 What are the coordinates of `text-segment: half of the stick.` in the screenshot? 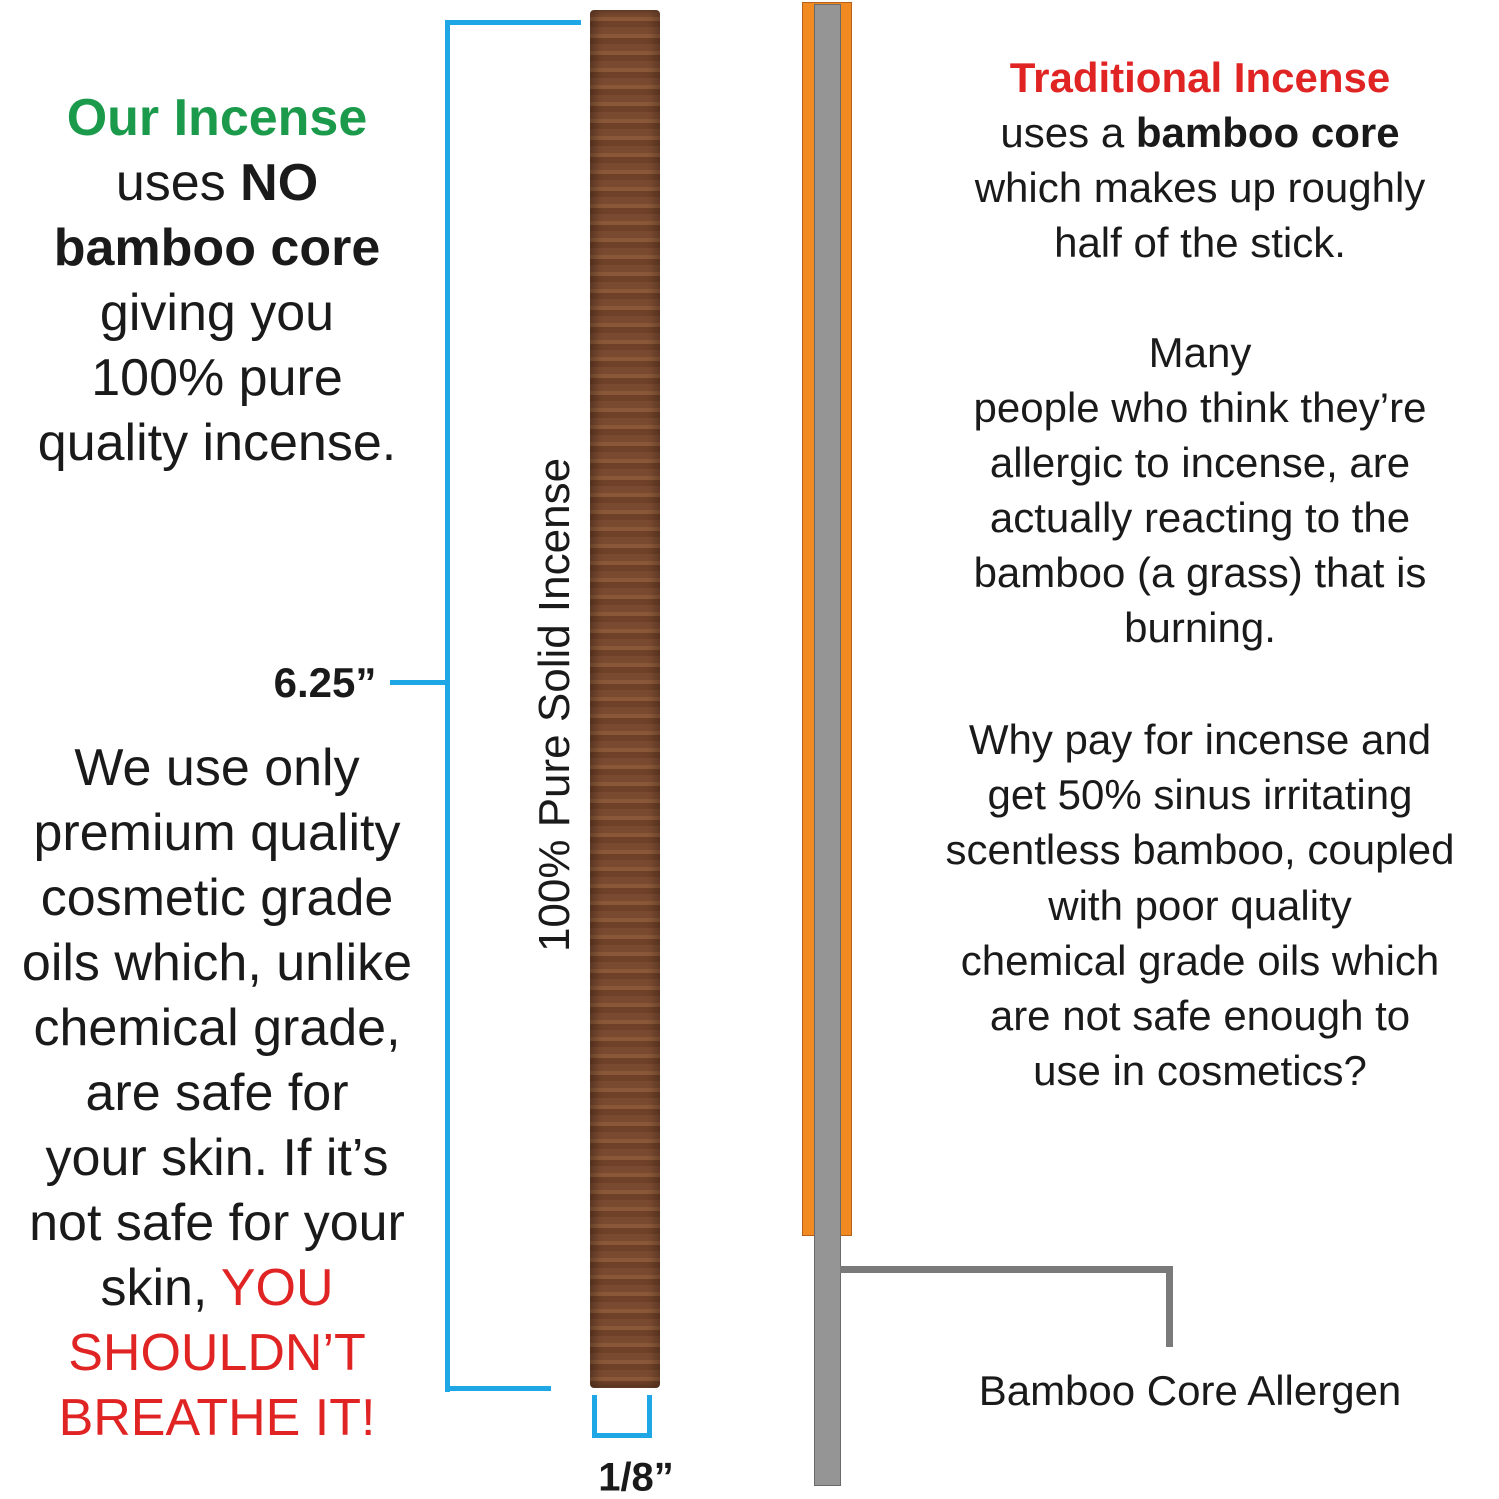 It's located at (1200, 242).